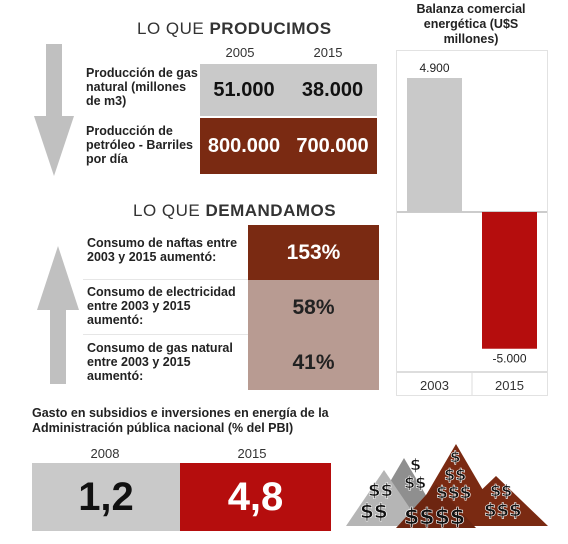 This screenshot has width=568, height=544. Describe the element at coordinates (328, 52) in the screenshot. I see `producimos-year-2015: 2015` at that location.